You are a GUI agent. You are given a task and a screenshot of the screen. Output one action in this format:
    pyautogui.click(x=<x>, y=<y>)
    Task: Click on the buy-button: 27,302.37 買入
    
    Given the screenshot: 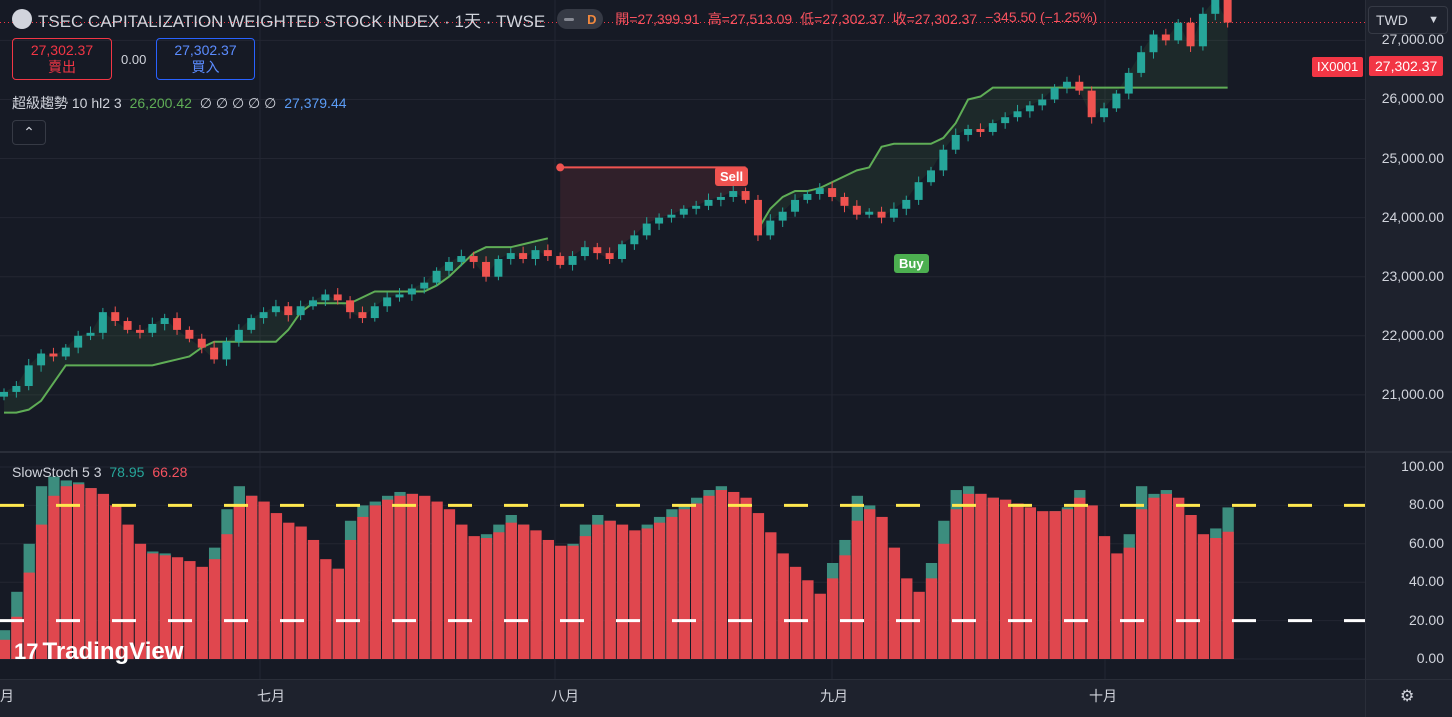 What is the action you would take?
    pyautogui.click(x=205, y=59)
    